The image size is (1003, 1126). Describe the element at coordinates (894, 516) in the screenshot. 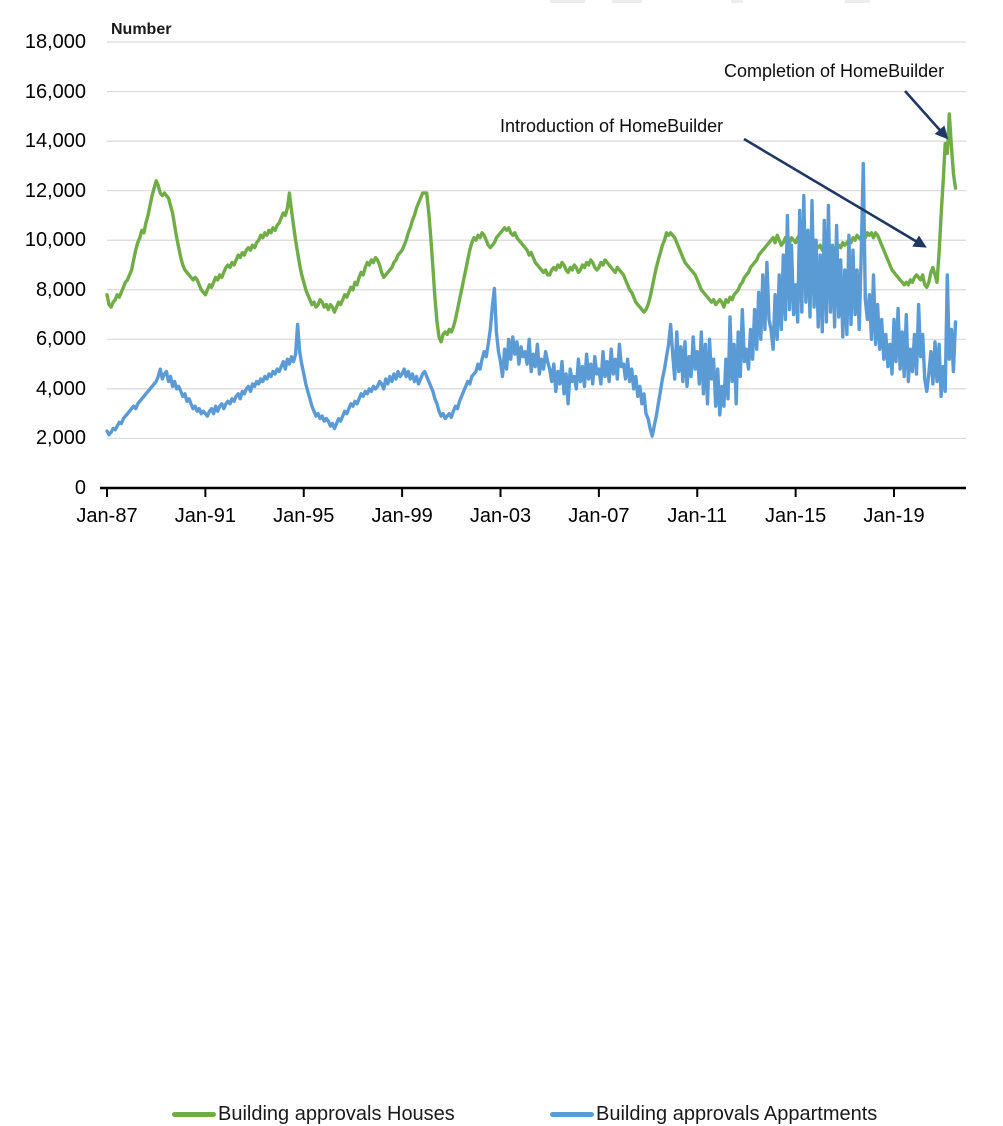

I see `x-tick-label: Jan-19` at that location.